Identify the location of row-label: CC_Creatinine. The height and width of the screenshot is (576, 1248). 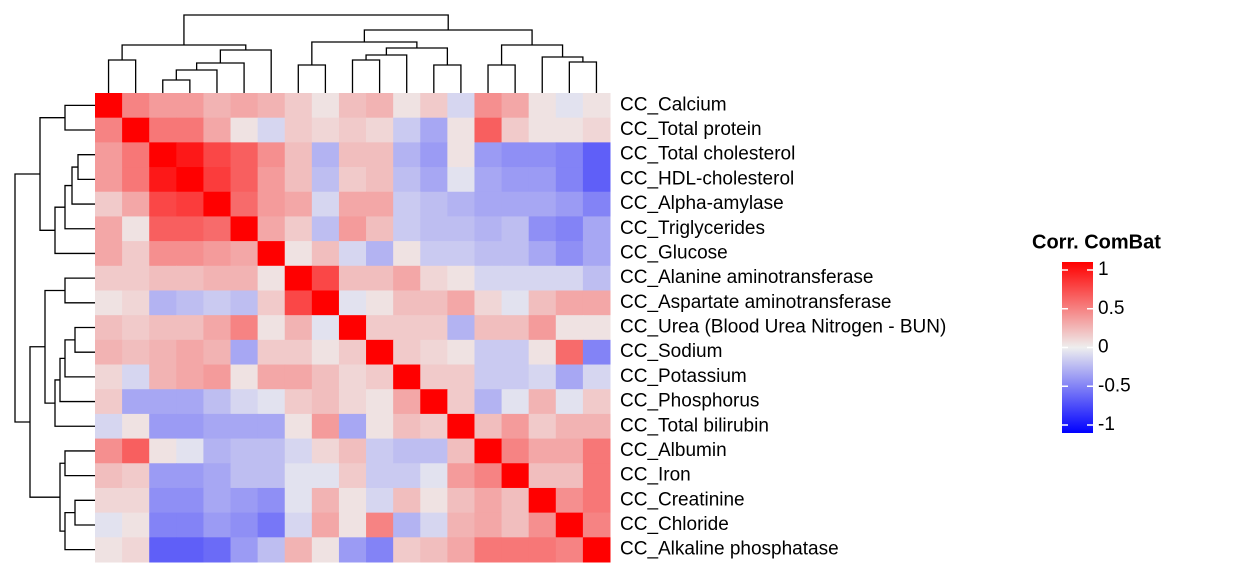
(682, 499).